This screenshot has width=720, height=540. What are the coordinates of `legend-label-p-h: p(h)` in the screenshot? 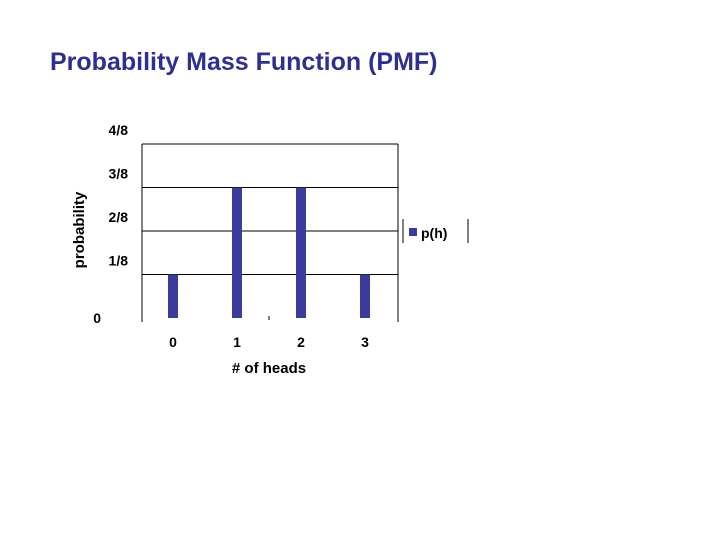 It's located at (434, 233).